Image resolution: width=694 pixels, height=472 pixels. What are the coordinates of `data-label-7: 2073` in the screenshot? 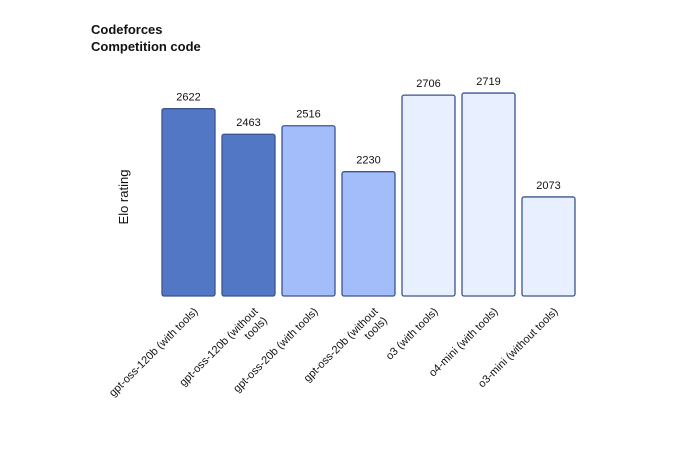 It's located at (548, 186).